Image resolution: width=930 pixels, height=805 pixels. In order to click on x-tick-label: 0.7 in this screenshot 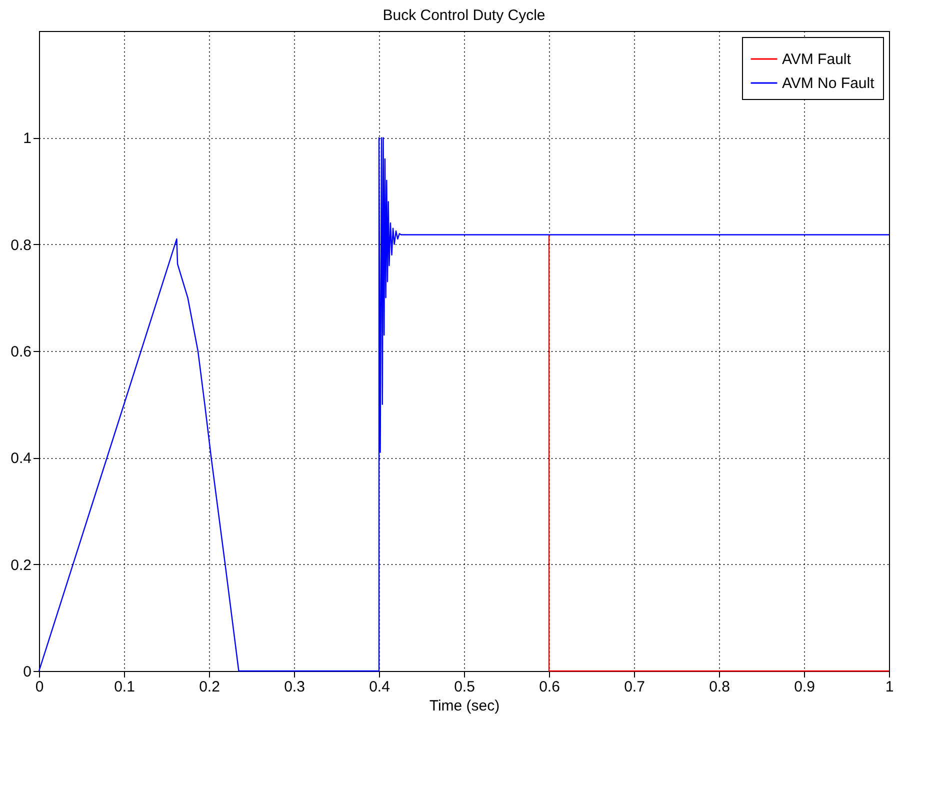, I will do `click(634, 687)`.